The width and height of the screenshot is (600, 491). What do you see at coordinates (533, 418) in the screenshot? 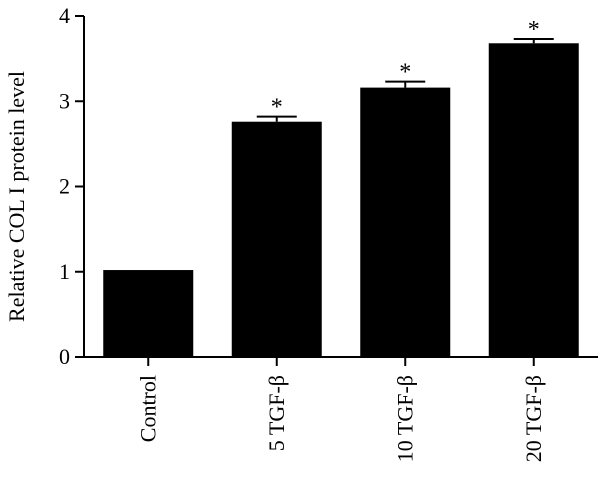
I see `x-tick-label: 20 TGF-β` at bounding box center [533, 418].